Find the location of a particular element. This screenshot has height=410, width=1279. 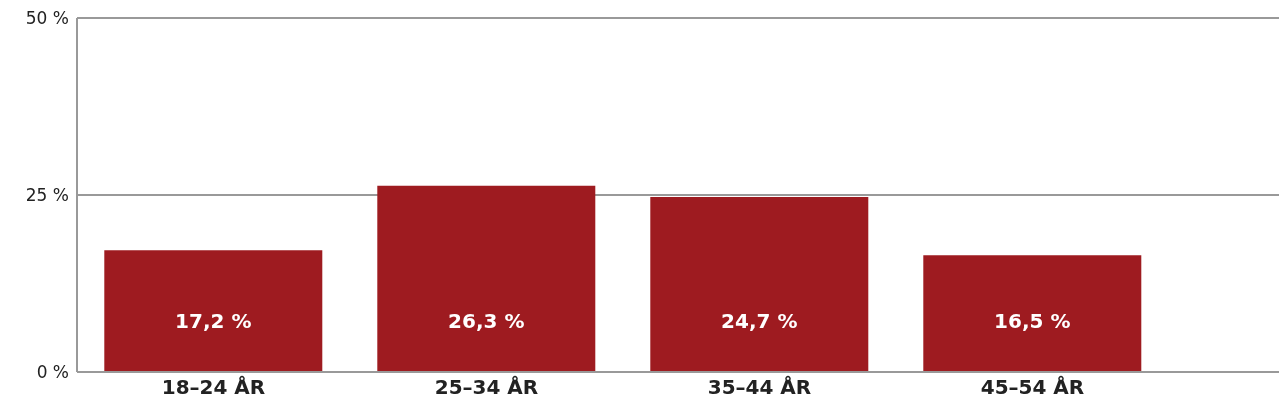

data-label: 26,3 % is located at coordinates (486, 320).